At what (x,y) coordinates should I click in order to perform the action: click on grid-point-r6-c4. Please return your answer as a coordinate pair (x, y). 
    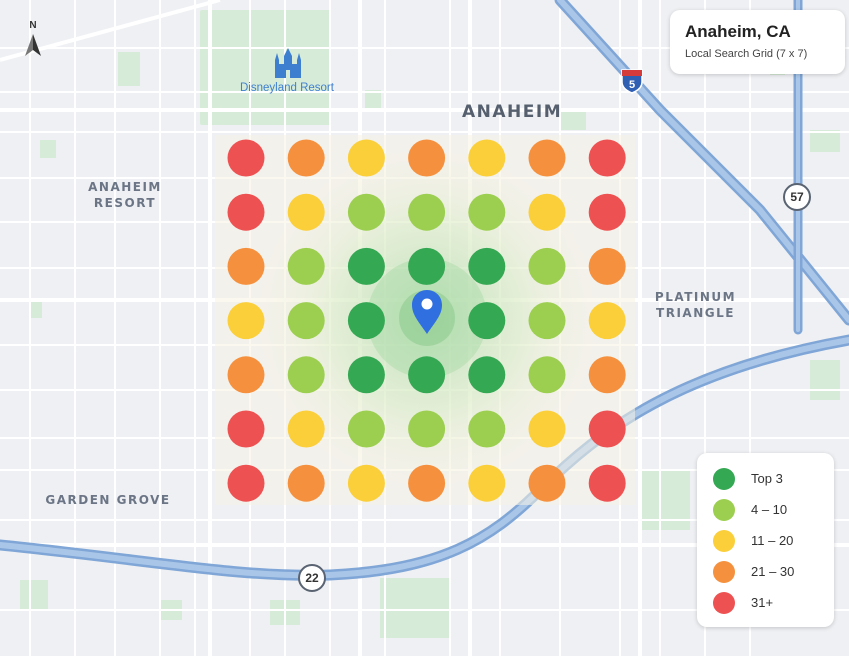
    Looking at the image, I should click on (427, 429).